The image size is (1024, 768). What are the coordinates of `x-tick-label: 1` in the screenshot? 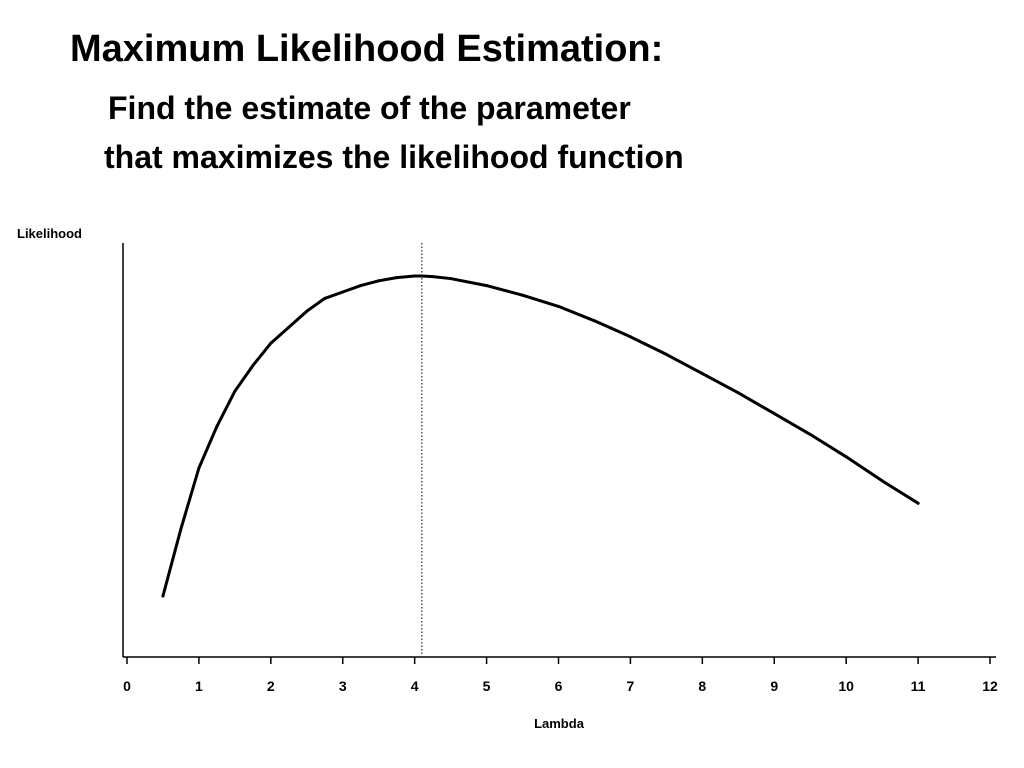 It's located at (199, 686).